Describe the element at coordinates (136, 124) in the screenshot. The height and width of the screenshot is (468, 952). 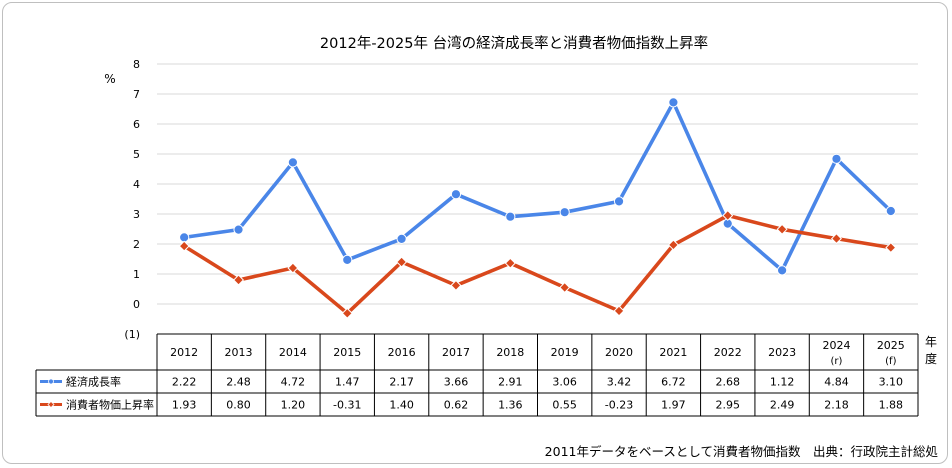
I see `y-tick-label: 6` at that location.